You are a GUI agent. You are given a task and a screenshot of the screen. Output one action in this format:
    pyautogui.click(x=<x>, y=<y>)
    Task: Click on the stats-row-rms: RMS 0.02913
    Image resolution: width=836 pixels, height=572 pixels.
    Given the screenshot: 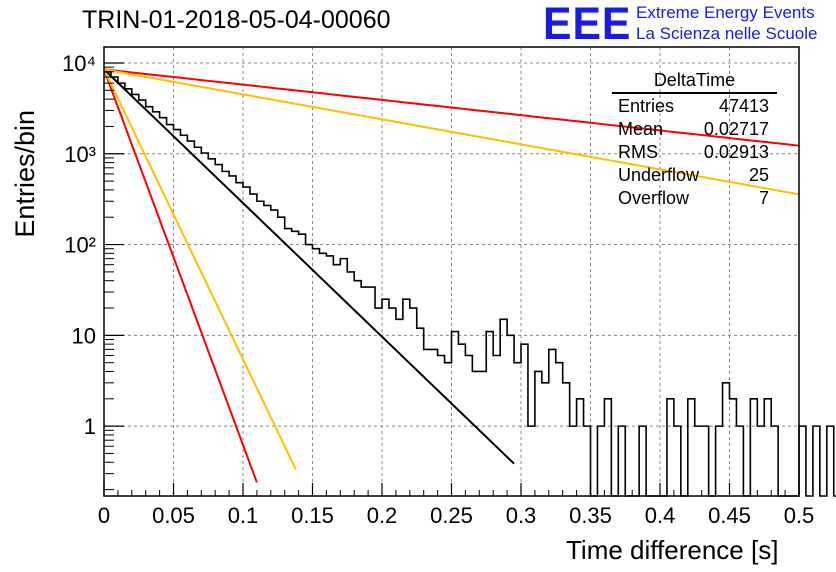 What is the action you would take?
    pyautogui.click(x=694, y=152)
    